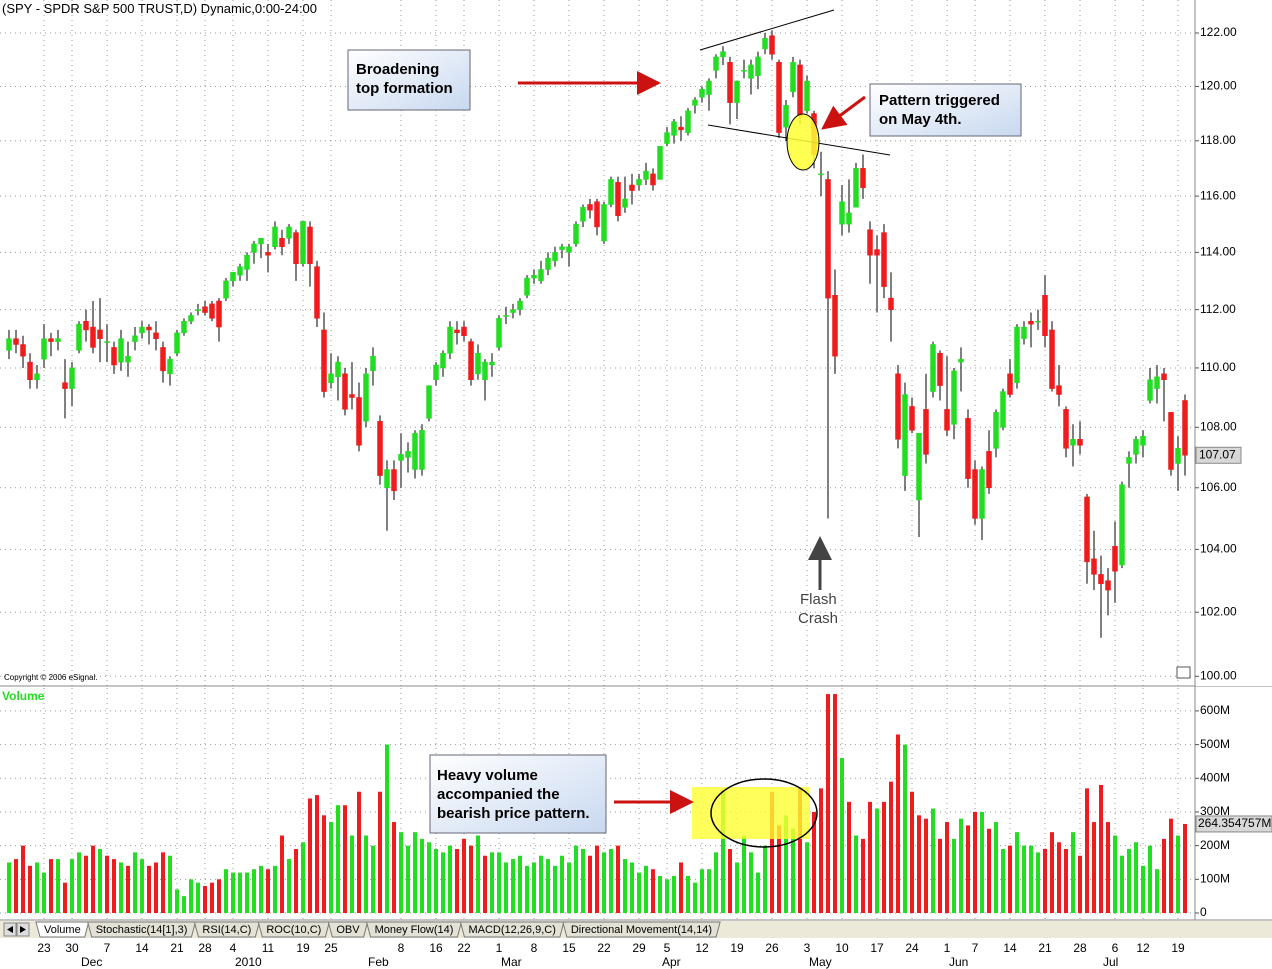 Image resolution: width=1272 pixels, height=969 pixels. I want to click on tab-label: Directional Movement(14,14), so click(641, 930).